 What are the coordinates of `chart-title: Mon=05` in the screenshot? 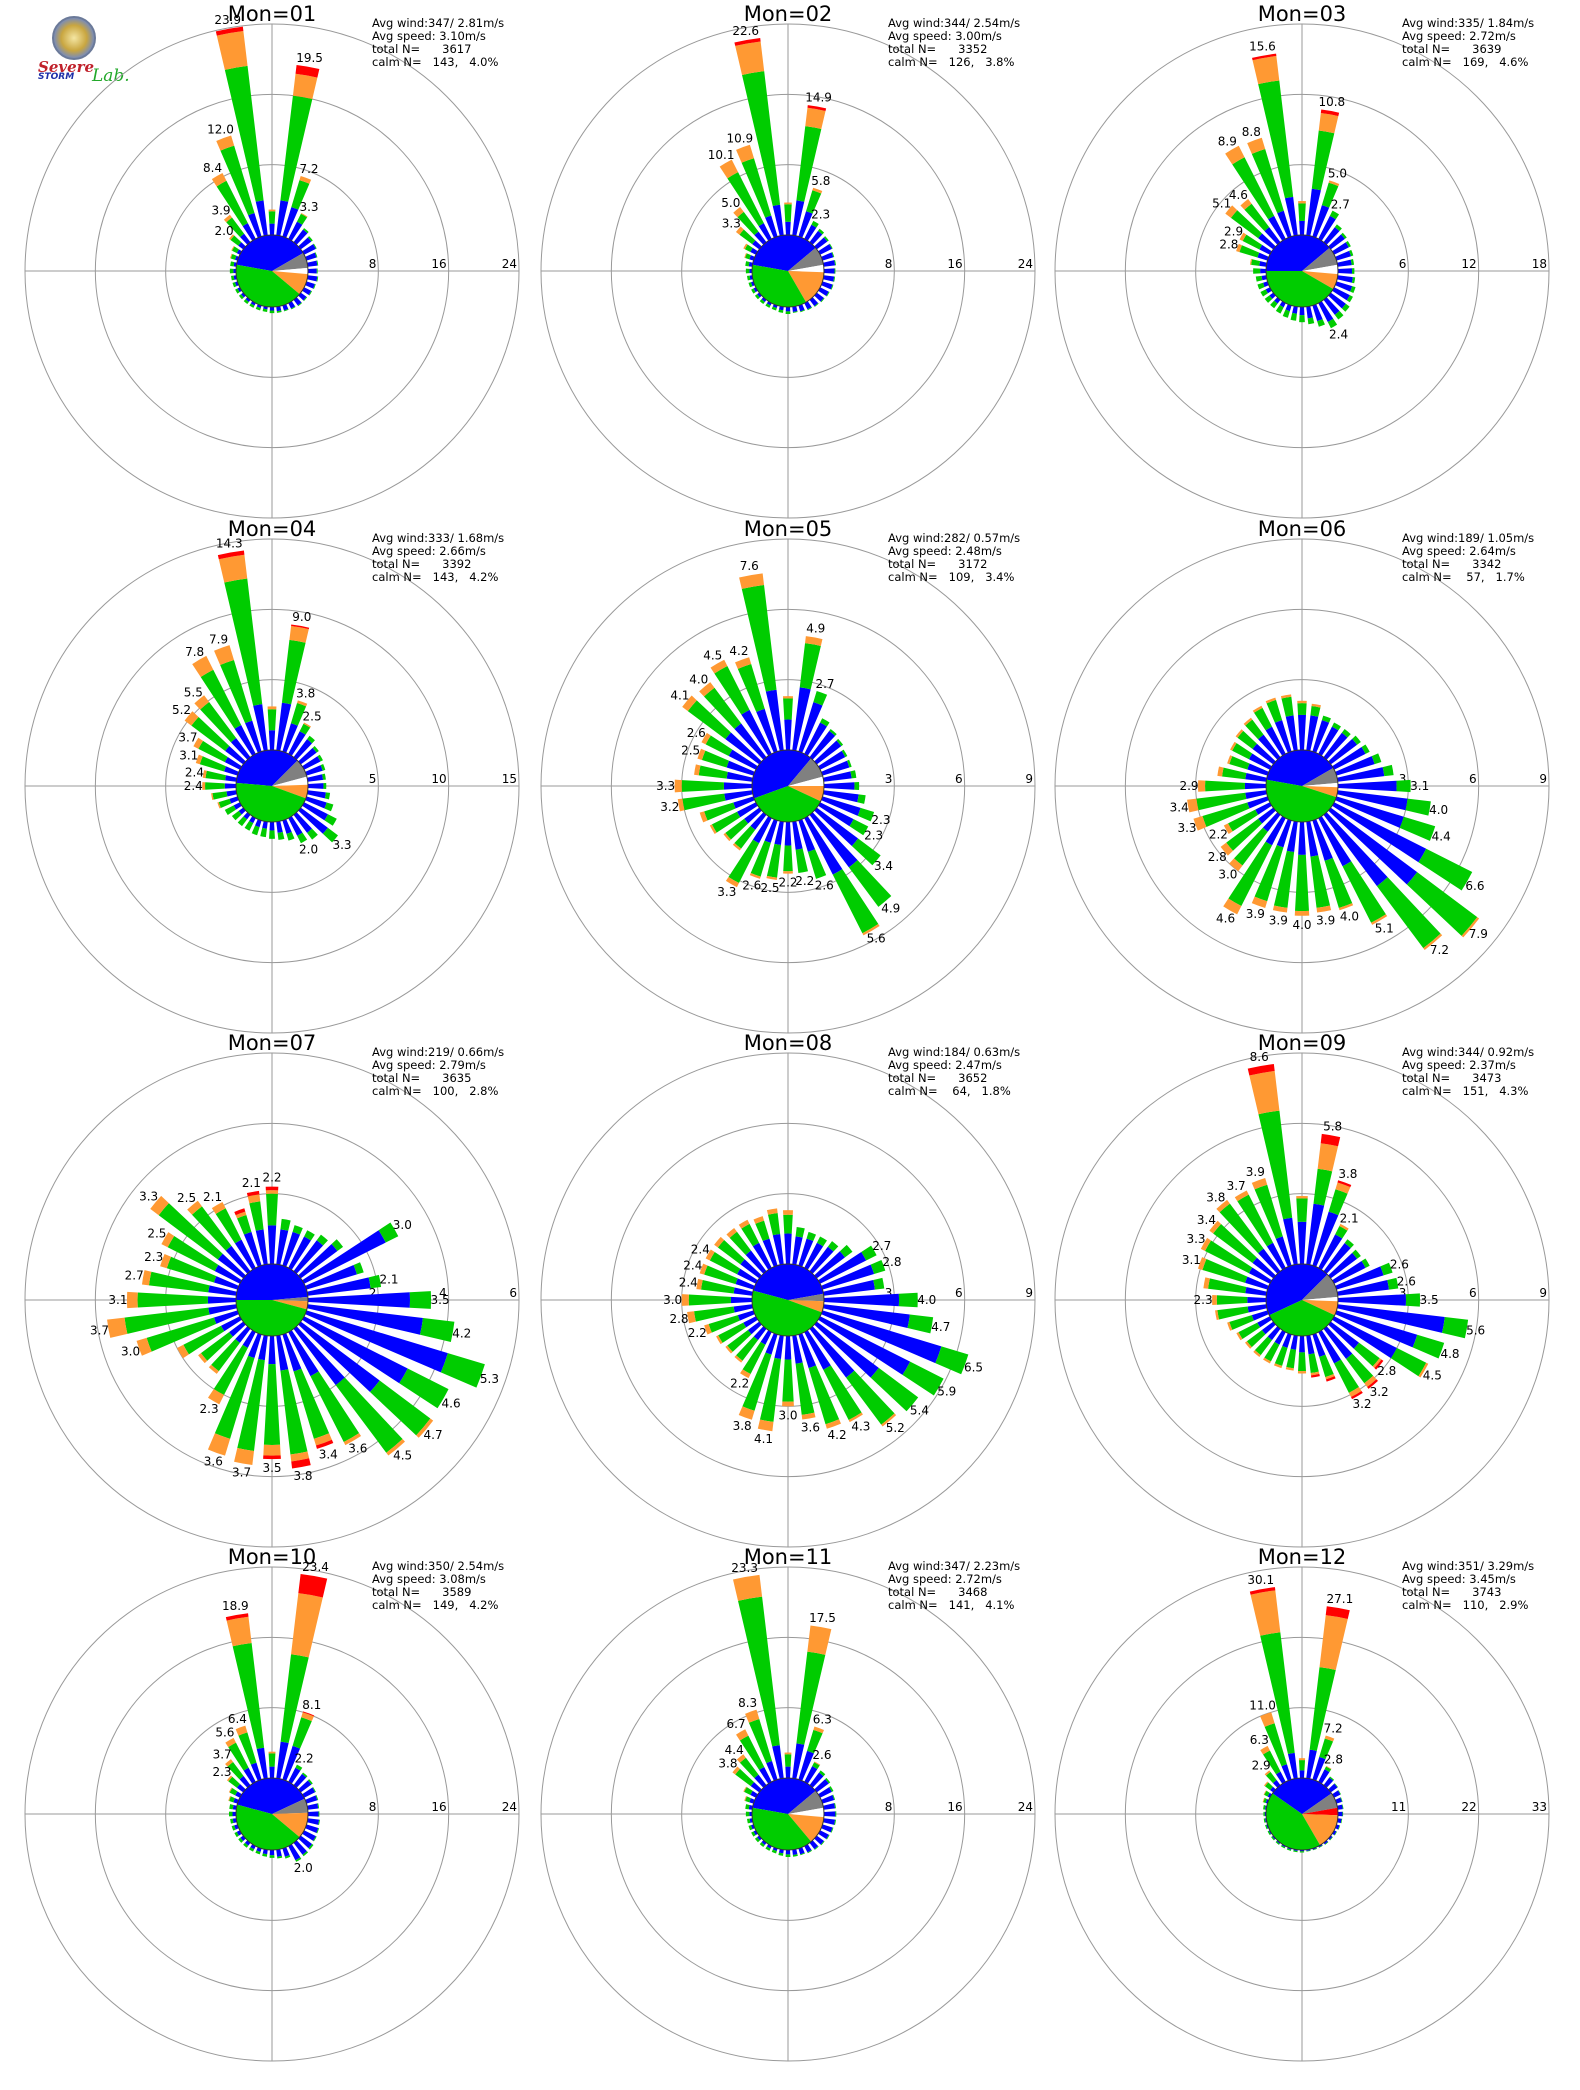 It's located at (788, 529).